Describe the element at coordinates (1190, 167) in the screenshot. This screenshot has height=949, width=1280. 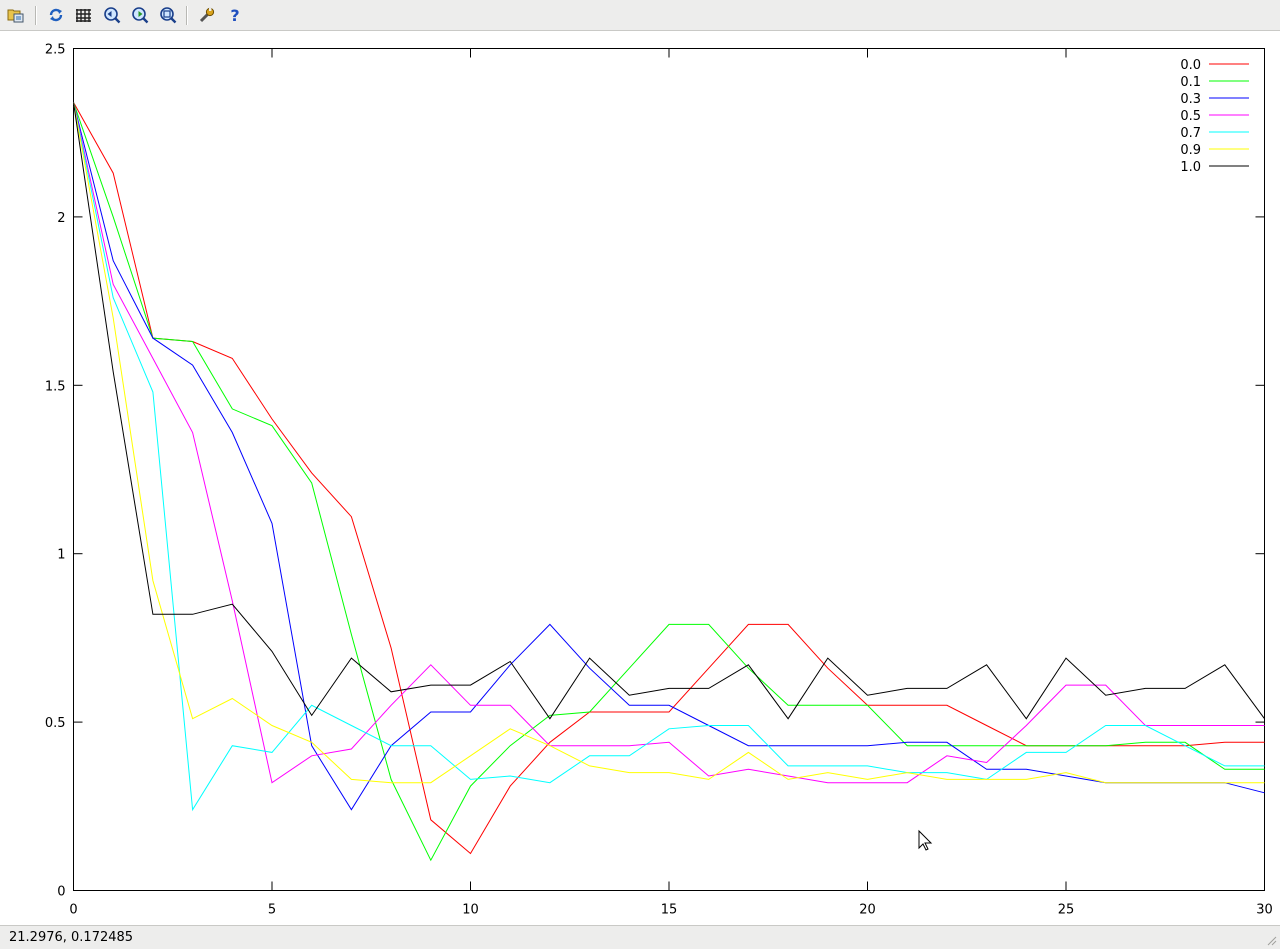
I see `legend-label: 1.0` at that location.